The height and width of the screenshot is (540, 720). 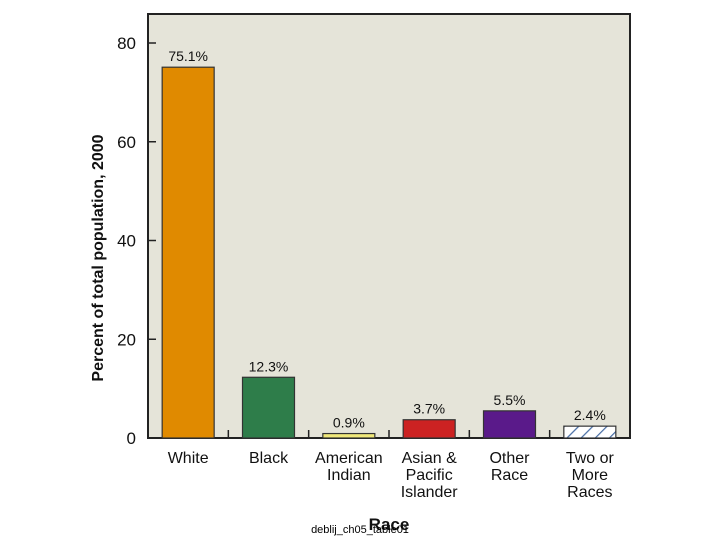 What do you see at coordinates (188, 56) in the screenshot?
I see `data-label: 75.1%` at bounding box center [188, 56].